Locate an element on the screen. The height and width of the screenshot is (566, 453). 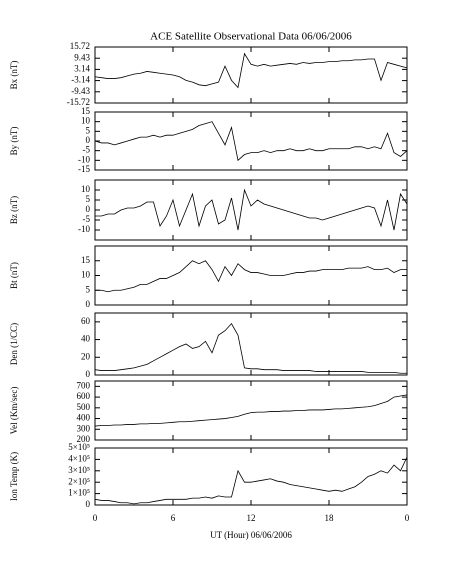
y-tick-label: 9.43 is located at coordinates (82, 57).